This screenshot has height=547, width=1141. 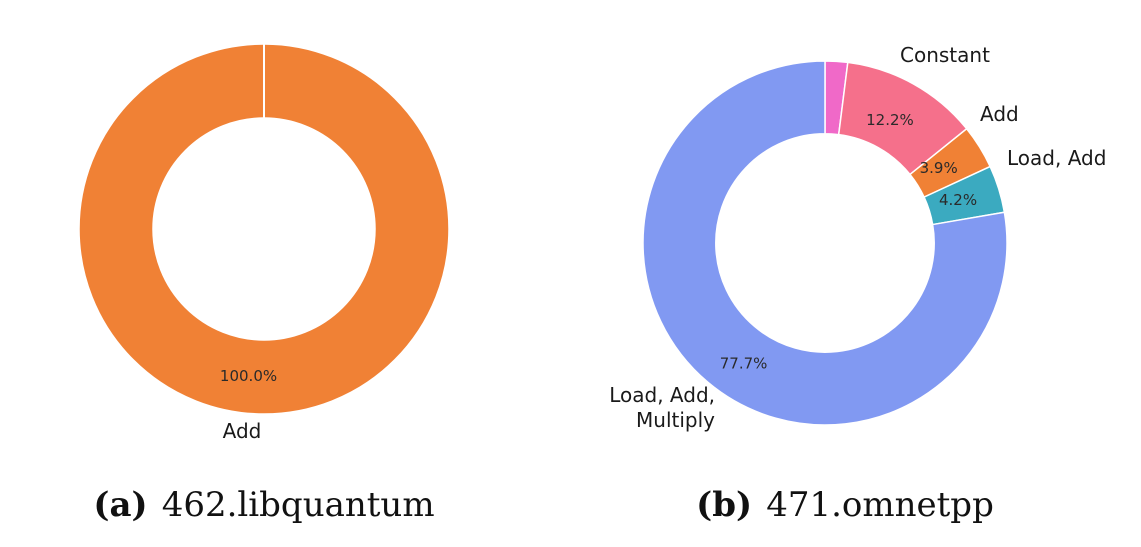 What do you see at coordinates (248, 376) in the screenshot?
I see `slice-percent-label: 100.0%` at bounding box center [248, 376].